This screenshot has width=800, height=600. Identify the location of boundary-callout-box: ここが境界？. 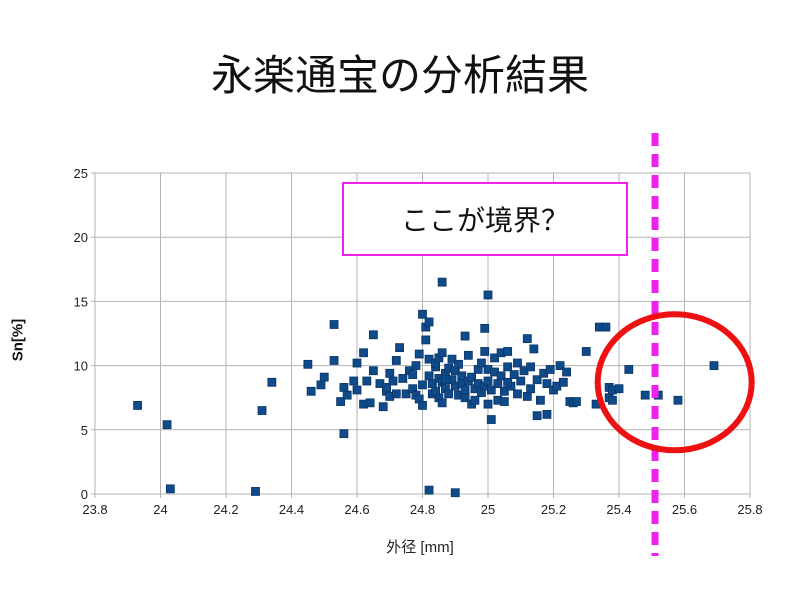
(485, 219).